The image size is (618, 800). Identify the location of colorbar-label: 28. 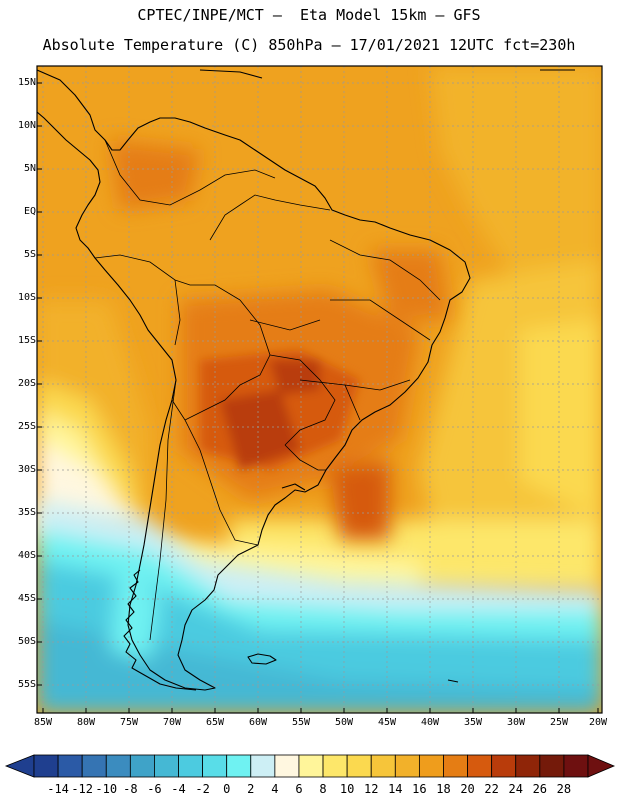
(564, 789).